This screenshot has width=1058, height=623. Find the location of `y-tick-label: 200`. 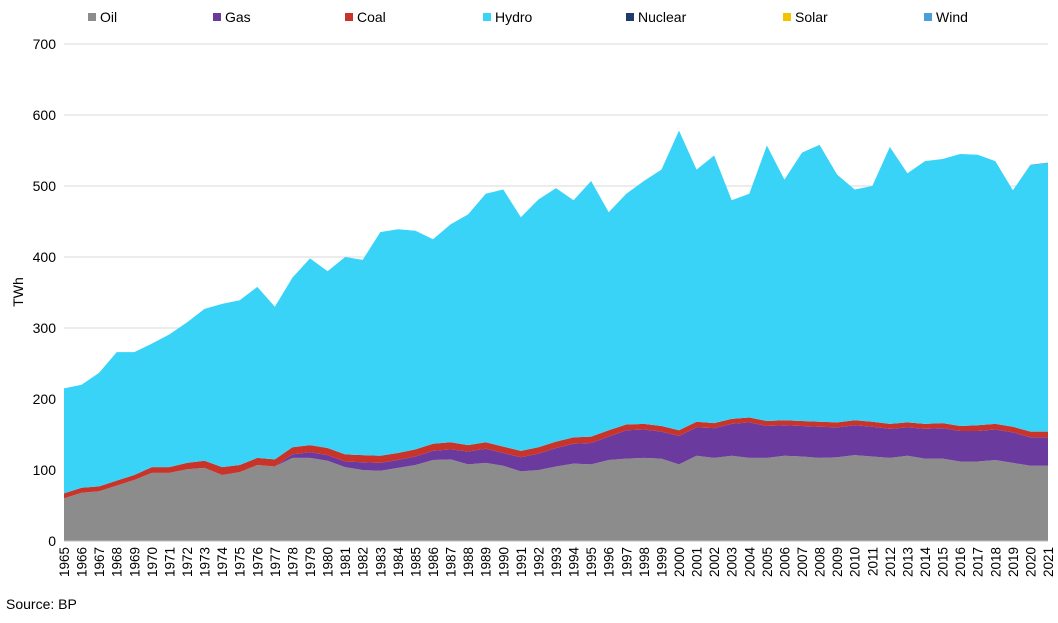

y-tick-label: 200 is located at coordinates (45, 399).